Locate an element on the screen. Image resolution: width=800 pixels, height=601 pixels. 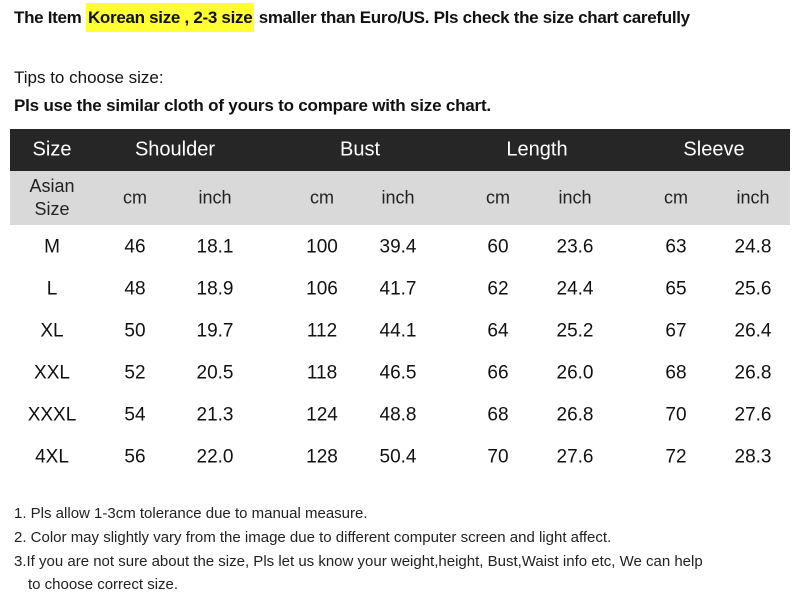
table-row: 4XL 56 22.0 128 50.4 70 27.6 72 28.3 is located at coordinates (400, 457).